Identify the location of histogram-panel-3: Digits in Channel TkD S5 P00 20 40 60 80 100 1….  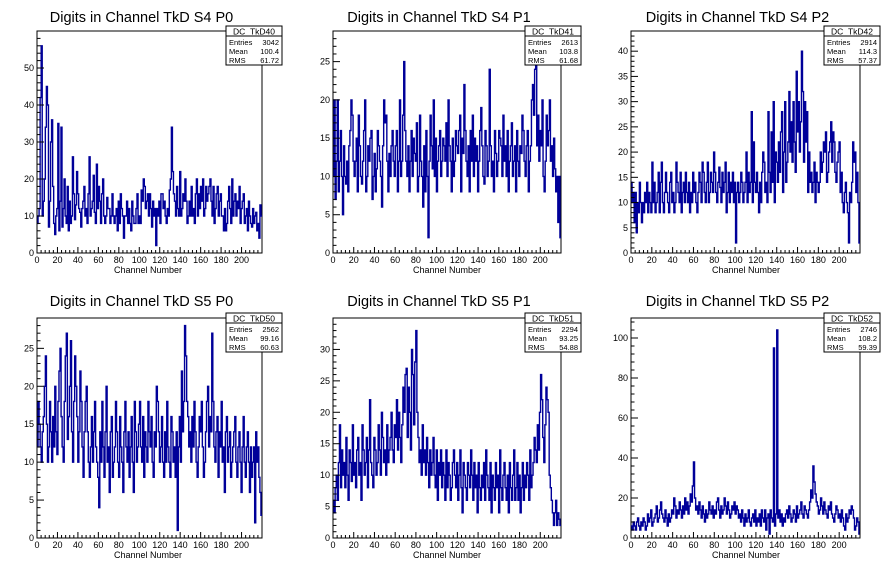
(153, 427).